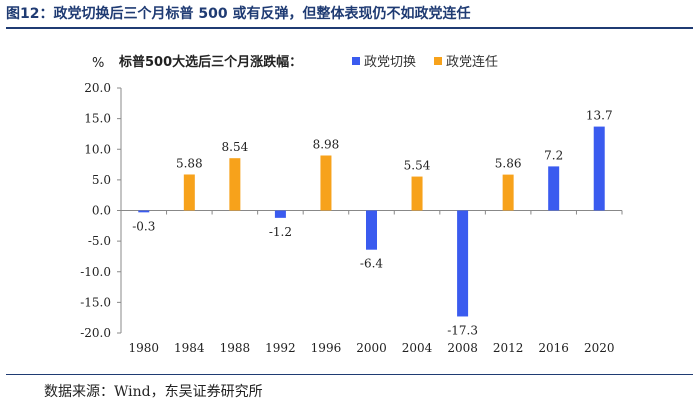  I want to click on legend: 政党切换 政党连任, so click(425, 62).